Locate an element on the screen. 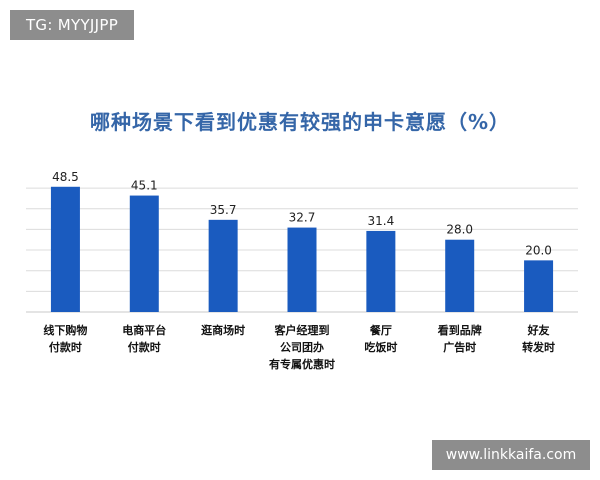  category-label: 转发时 is located at coordinates (538, 347).